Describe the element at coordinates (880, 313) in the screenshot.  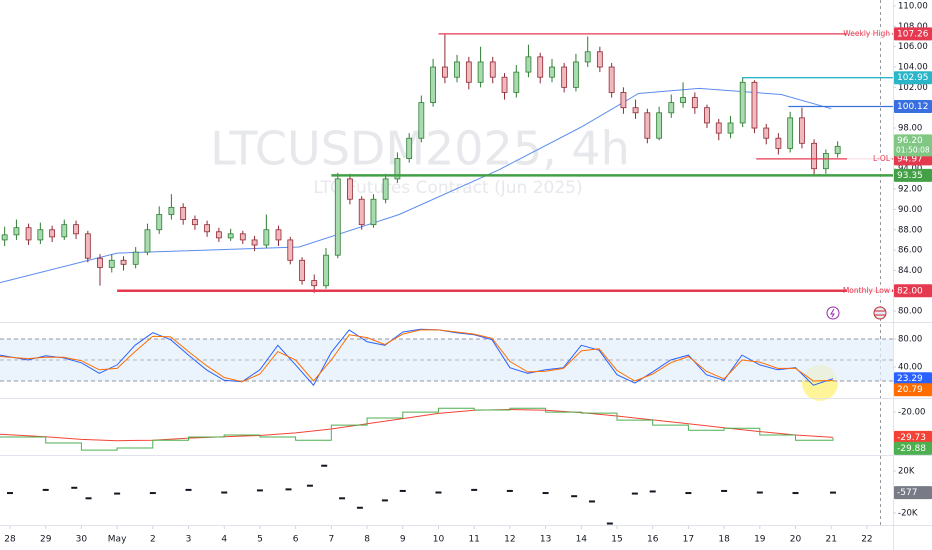
I see `flag-icon` at that location.